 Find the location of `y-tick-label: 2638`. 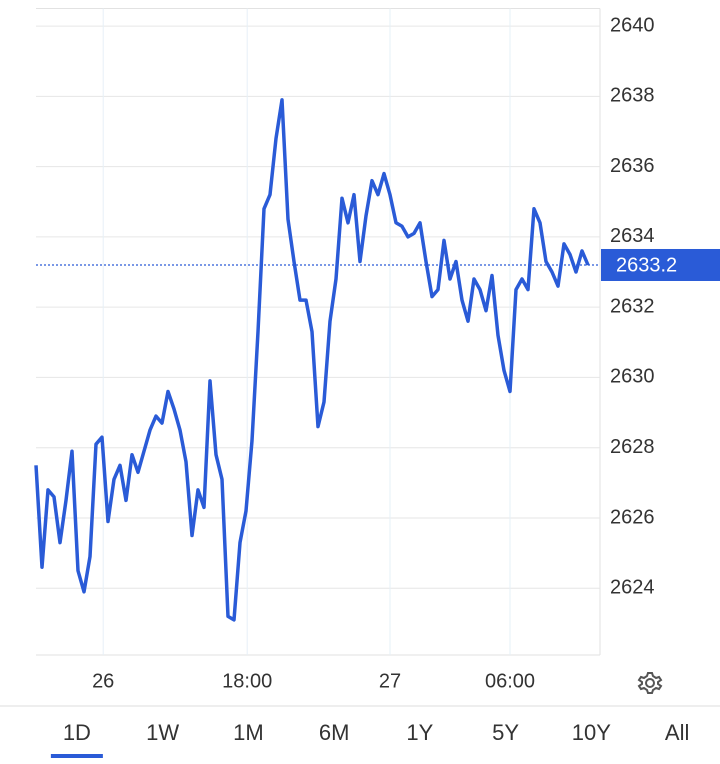

y-tick-label: 2638 is located at coordinates (632, 96).